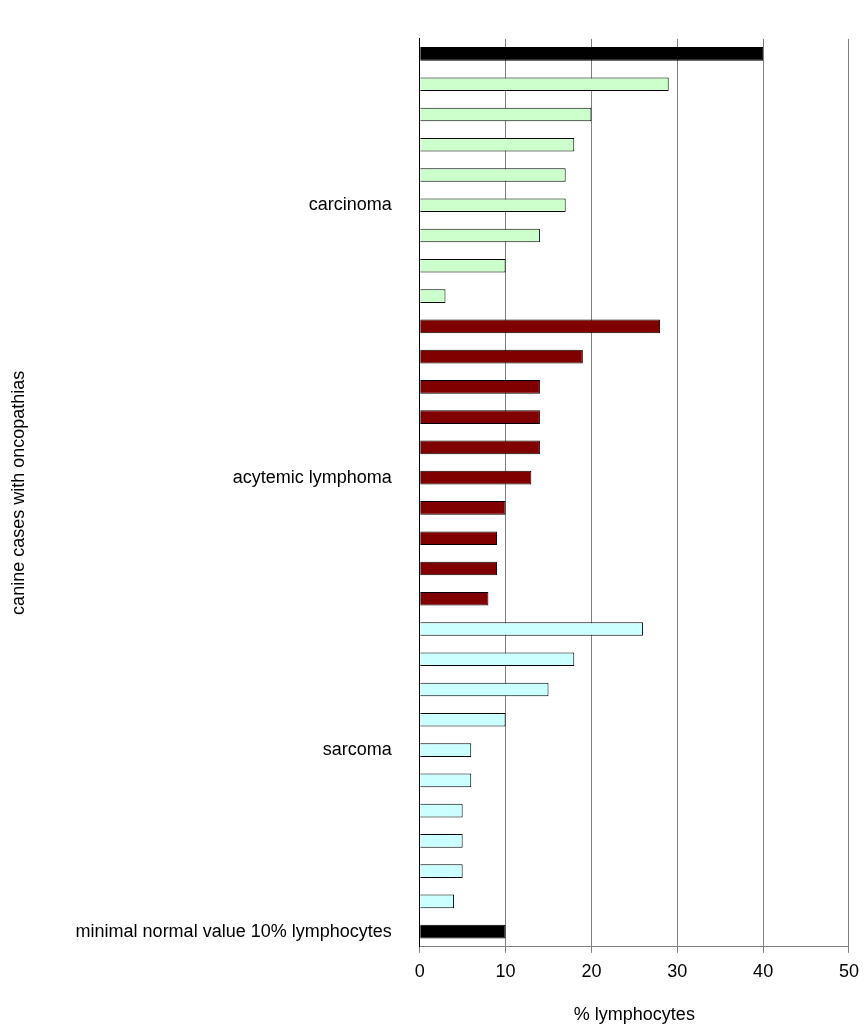  I want to click on x-tick-label: 40, so click(763, 970).